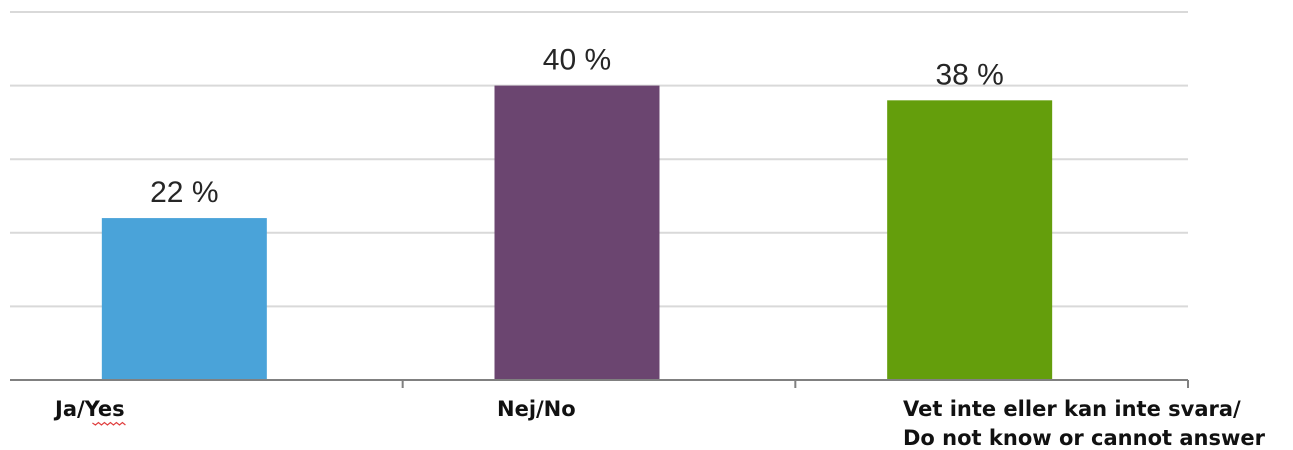 This screenshot has height=450, width=1293. What do you see at coordinates (599, 383) in the screenshot?
I see `x-axis` at bounding box center [599, 383].